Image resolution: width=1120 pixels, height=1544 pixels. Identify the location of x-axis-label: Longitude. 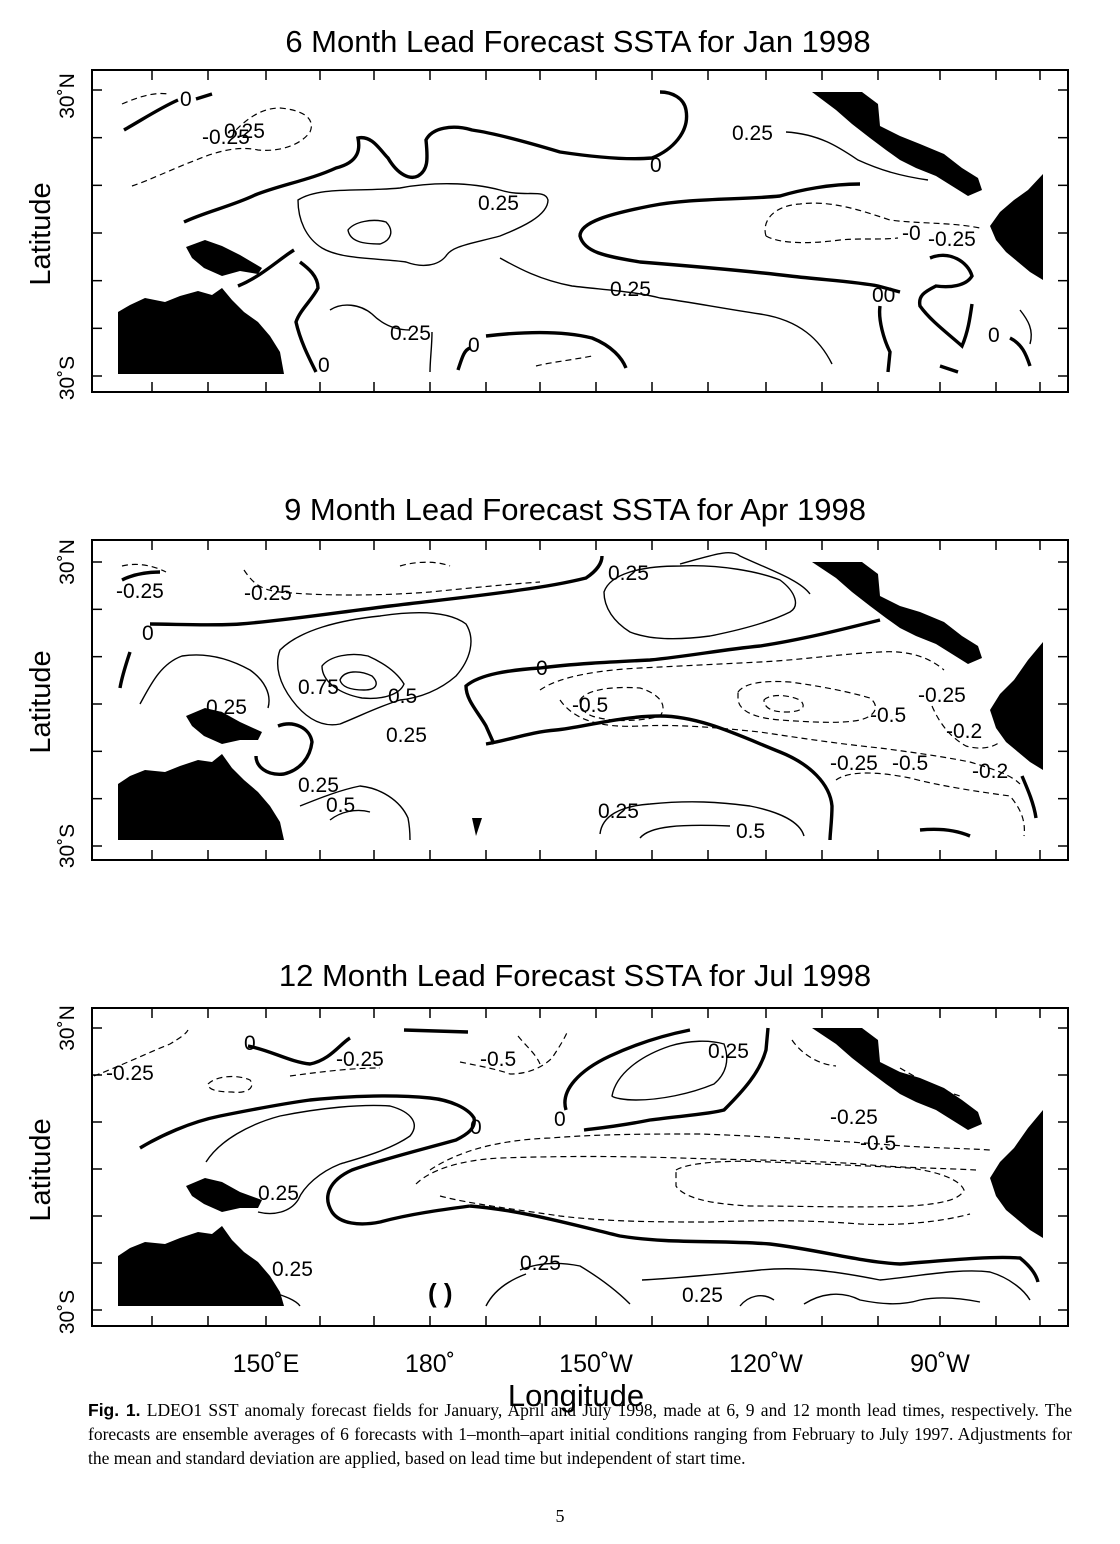
(576, 1395).